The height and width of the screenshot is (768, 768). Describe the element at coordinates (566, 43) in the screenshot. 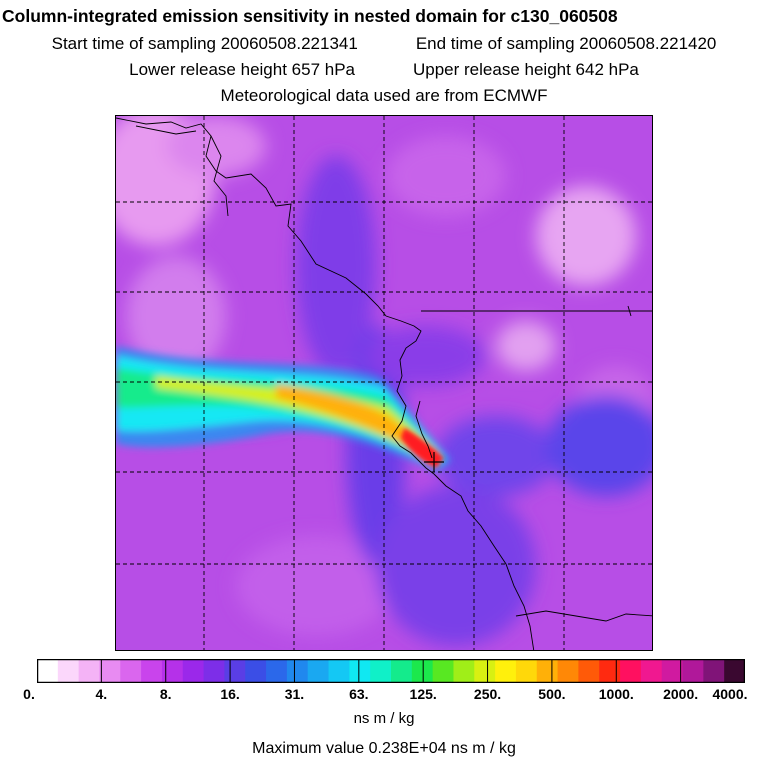

I see `end-time-label: End time of sampling 20060508.221420` at that location.